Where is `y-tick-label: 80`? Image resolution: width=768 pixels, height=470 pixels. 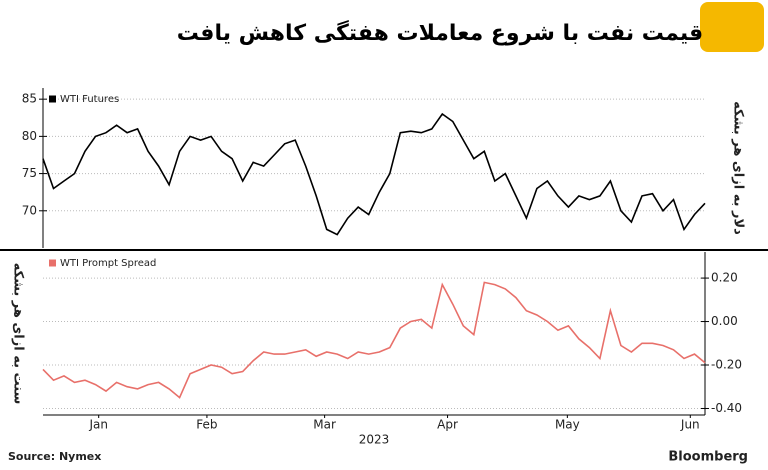 y-tick-label: 80 is located at coordinates (29, 136).